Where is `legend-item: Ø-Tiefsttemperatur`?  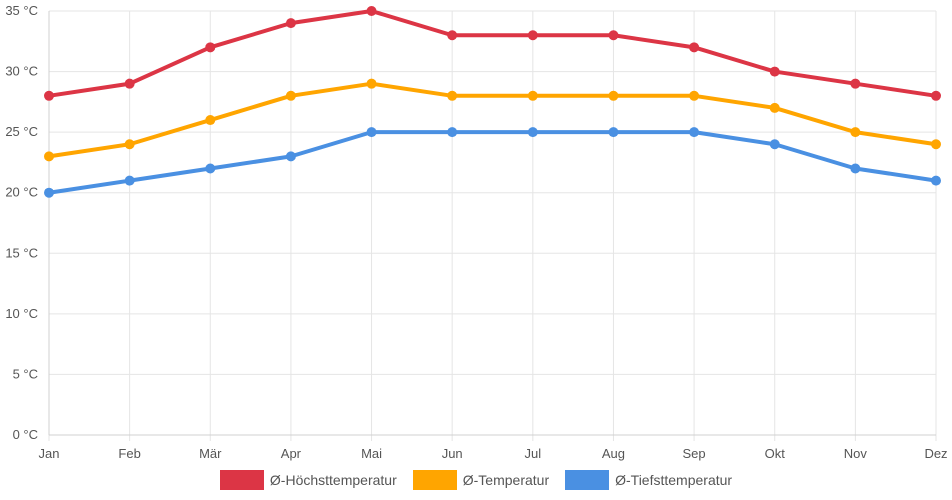 legend-item: Ø-Tiefsttemperatur is located at coordinates (648, 480).